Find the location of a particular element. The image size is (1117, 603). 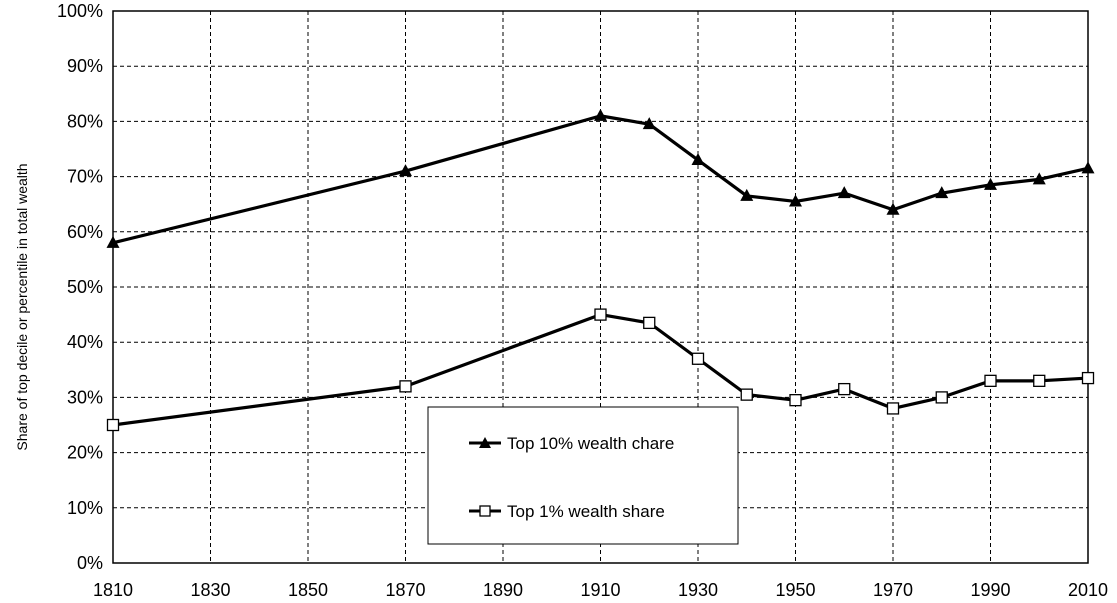

x-tick-label: 1930 is located at coordinates (698, 590).